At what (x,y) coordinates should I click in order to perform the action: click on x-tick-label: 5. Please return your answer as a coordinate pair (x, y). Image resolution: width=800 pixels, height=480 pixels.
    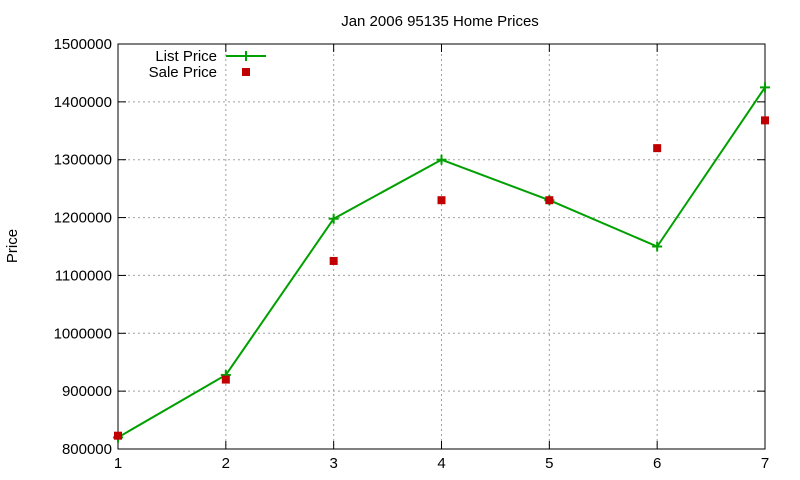
    Looking at the image, I should click on (549, 463).